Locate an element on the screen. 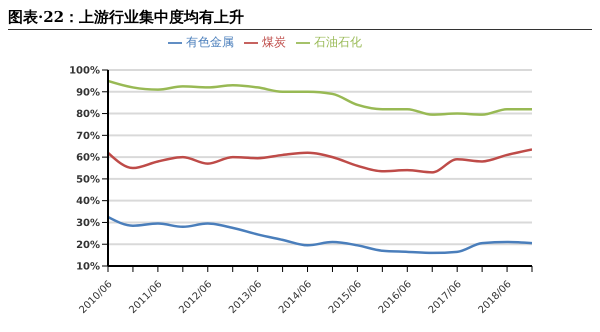 This screenshot has height=332, width=600. y-tick-label: 80% is located at coordinates (88, 114).